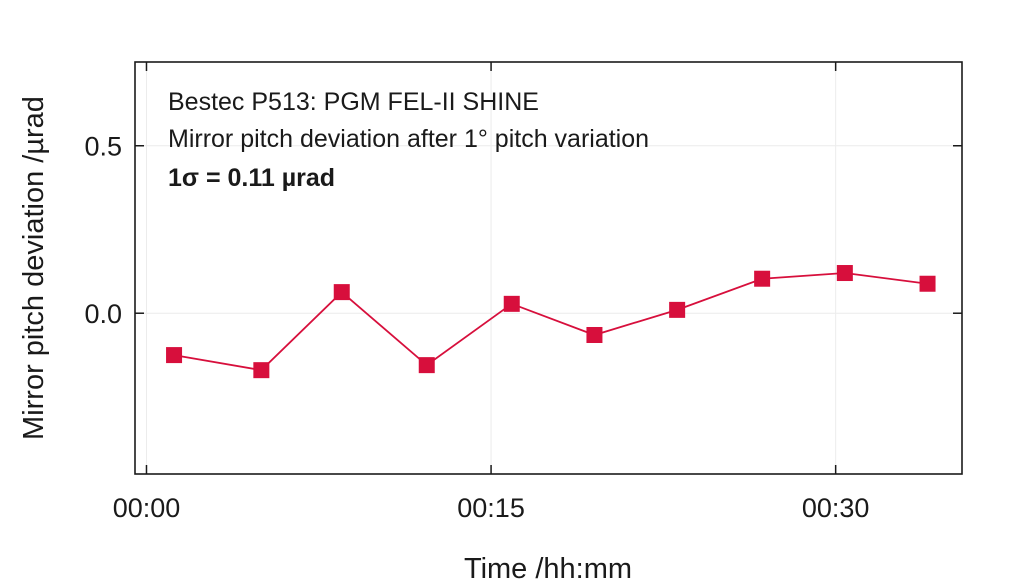 The height and width of the screenshot is (588, 1024). Describe the element at coordinates (491, 508) in the screenshot. I see `x-tick-label: 00:15` at that location.